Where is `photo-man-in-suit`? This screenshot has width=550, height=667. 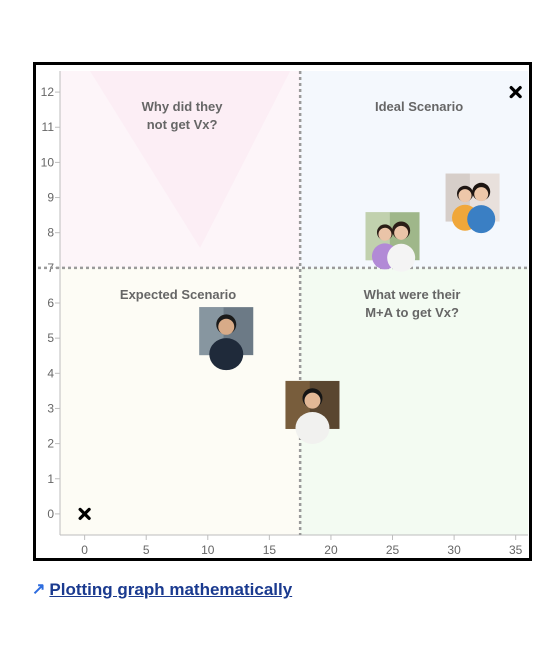 photo-man-in-suit is located at coordinates (226, 339).